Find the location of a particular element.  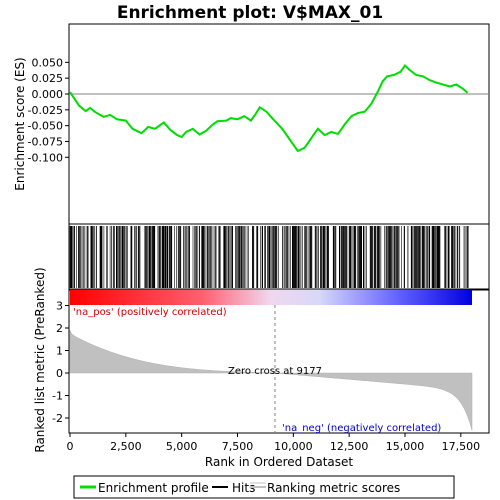

es-tick-label: -0.100 is located at coordinates (45, 157).